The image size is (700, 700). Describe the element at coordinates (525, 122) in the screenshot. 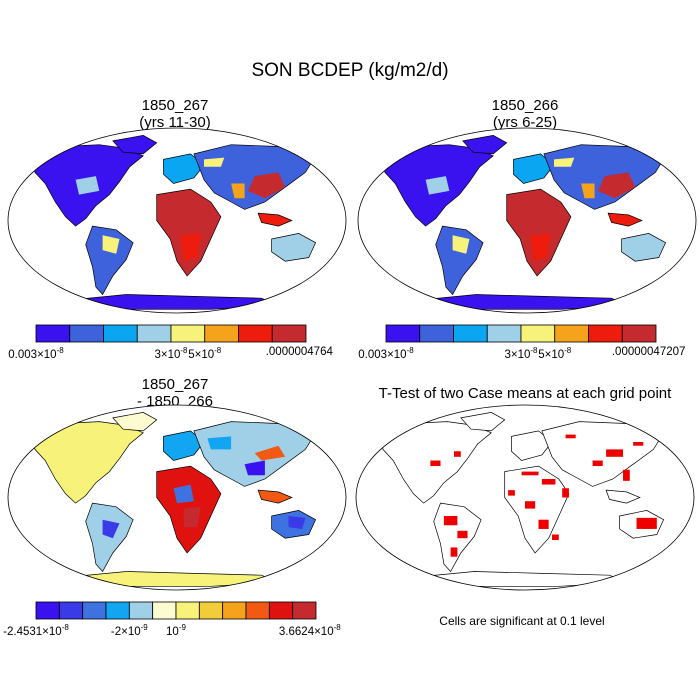

I see `panel-title-case2-line2: (yrs 6-25)` at that location.